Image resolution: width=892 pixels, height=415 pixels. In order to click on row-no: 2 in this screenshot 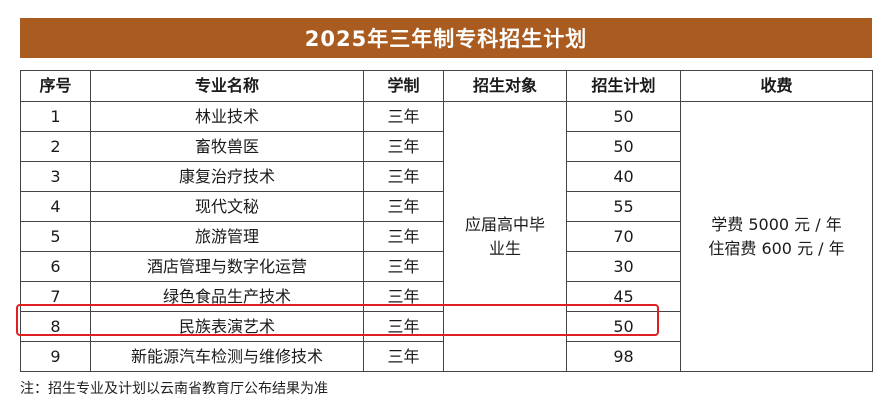, I will do `click(55, 146)`.